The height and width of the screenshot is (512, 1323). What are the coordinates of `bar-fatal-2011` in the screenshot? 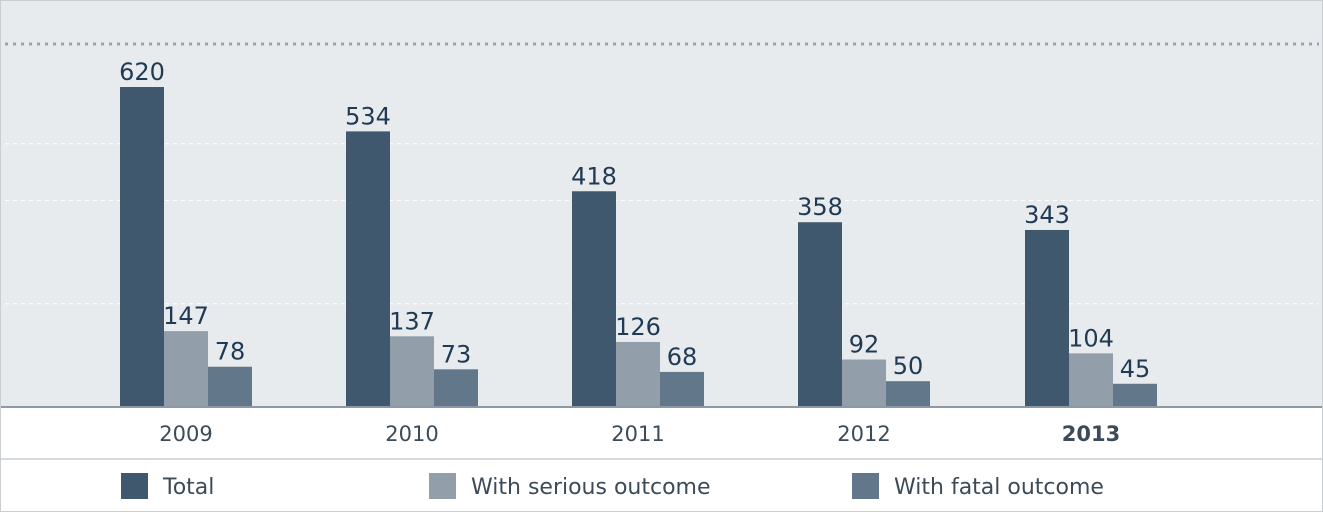 It's located at (682, 389).